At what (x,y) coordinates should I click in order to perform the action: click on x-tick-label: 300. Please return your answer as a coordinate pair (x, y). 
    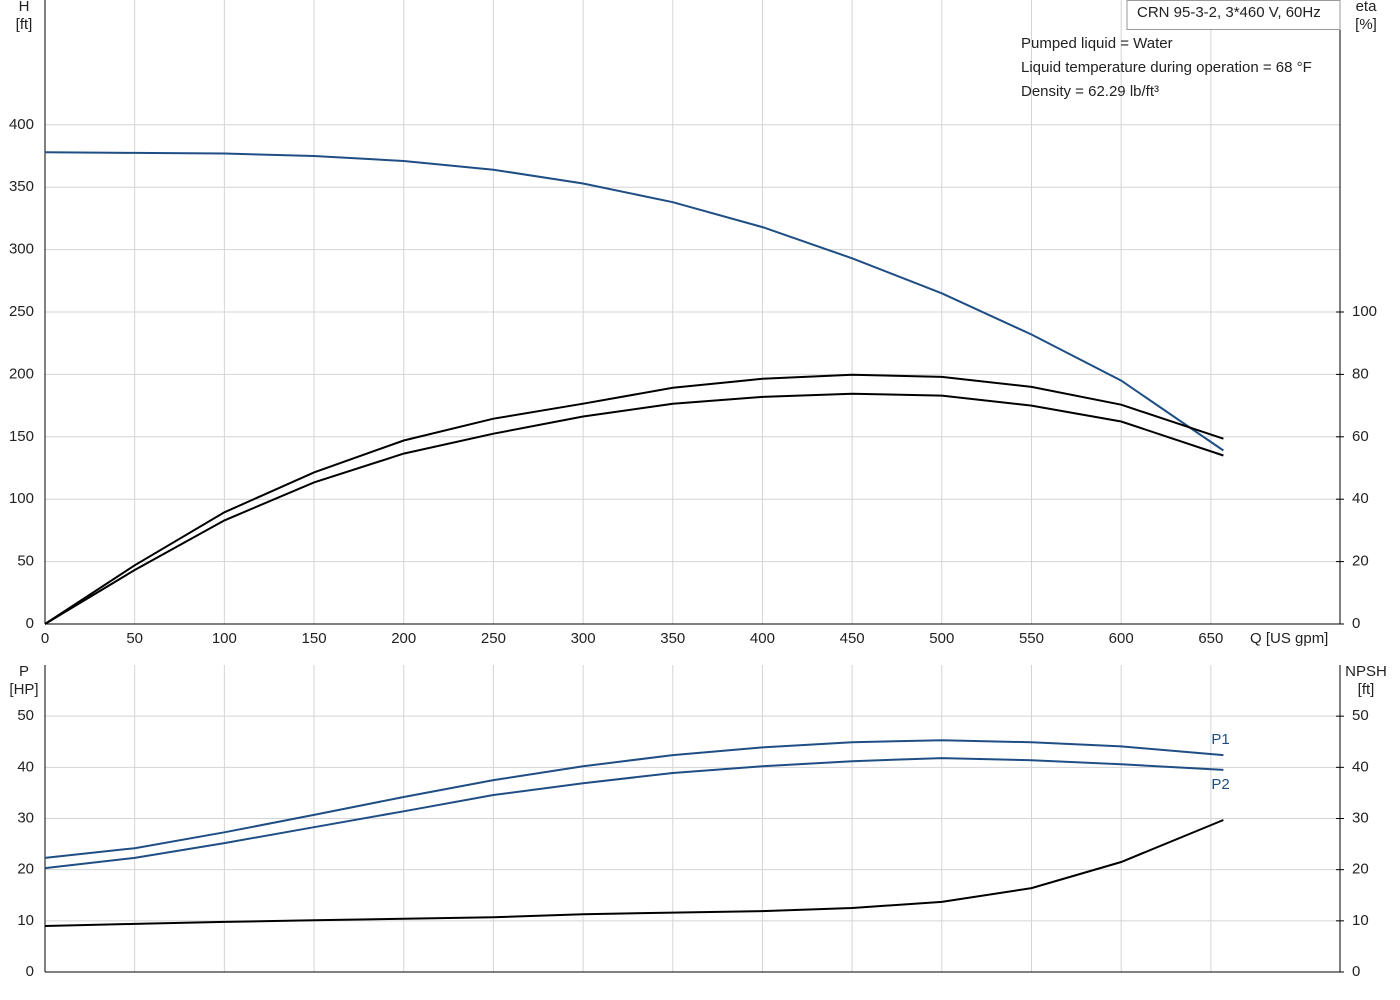
    Looking at the image, I should click on (583, 638).